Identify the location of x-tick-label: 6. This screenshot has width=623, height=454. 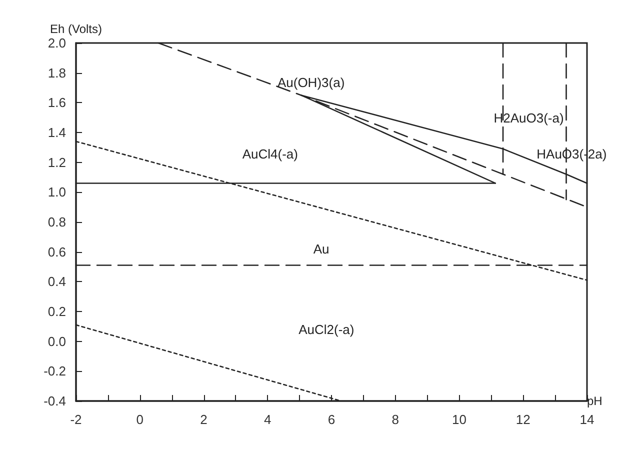
(332, 419).